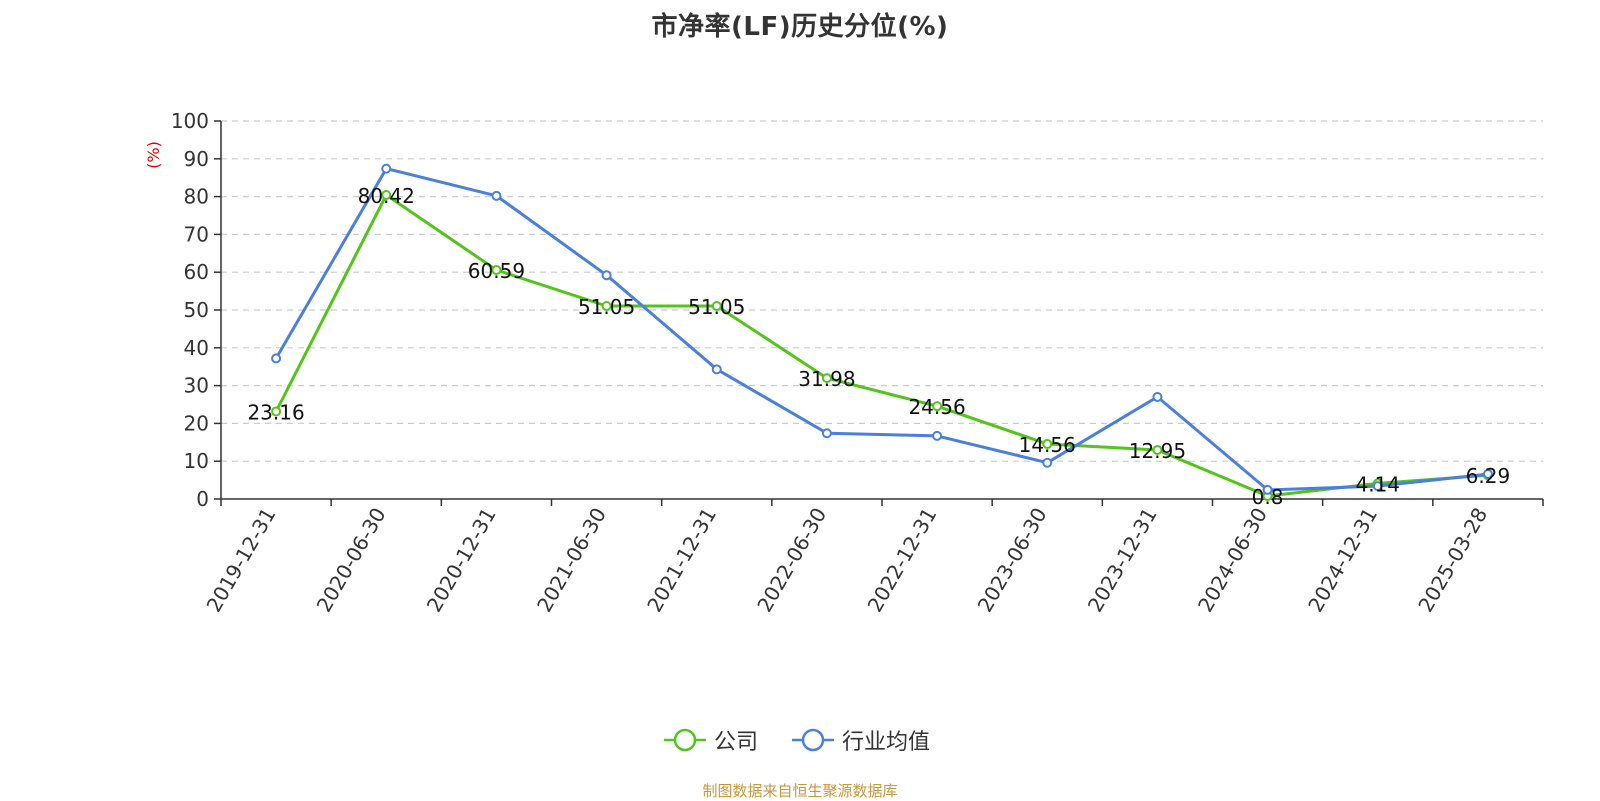 The image size is (1600, 801). What do you see at coordinates (351, 560) in the screenshot?
I see `x-tick-label-2020-06-30: 2020-06-30` at bounding box center [351, 560].